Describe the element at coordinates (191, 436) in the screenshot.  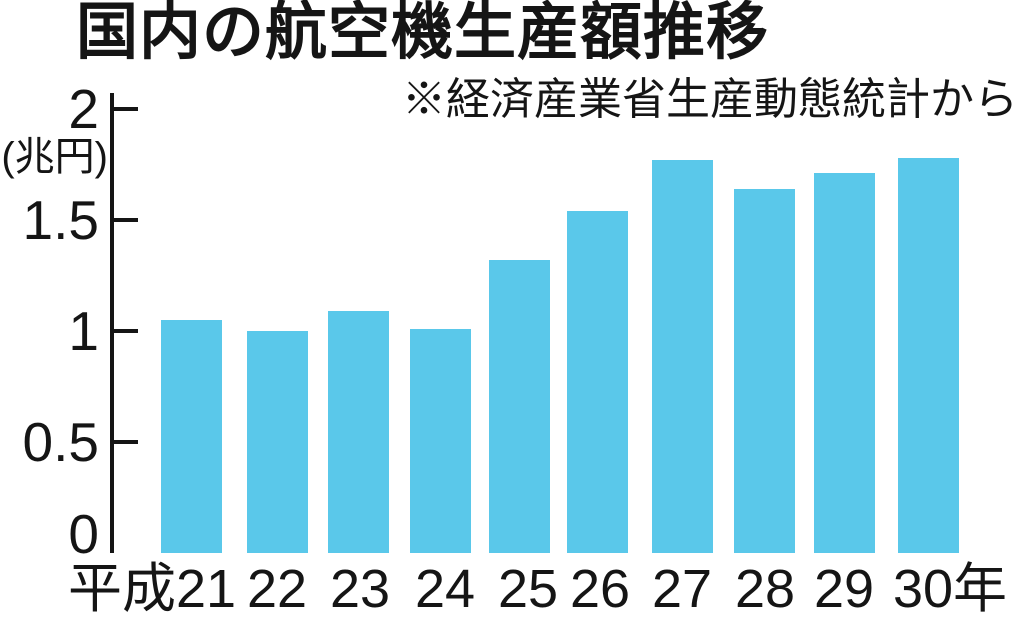
I see `bar-平成21` at that location.